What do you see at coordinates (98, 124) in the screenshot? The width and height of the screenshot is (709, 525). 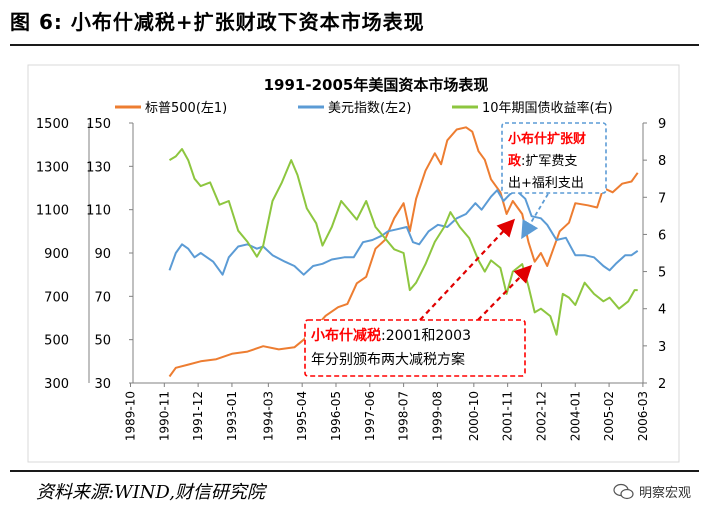 I see `y-left2-tick-label: 150` at bounding box center [98, 124].